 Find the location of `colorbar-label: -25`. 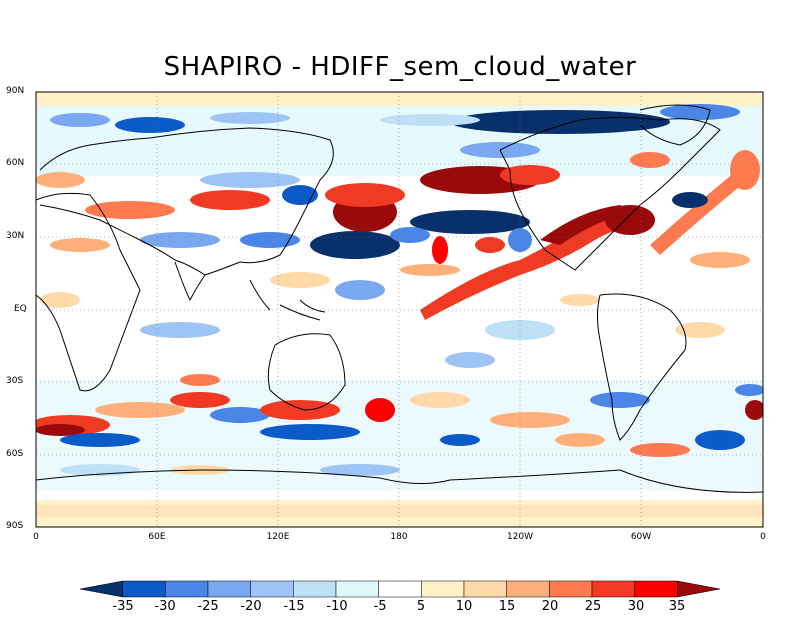

colorbar-label: -25 is located at coordinates (208, 606).